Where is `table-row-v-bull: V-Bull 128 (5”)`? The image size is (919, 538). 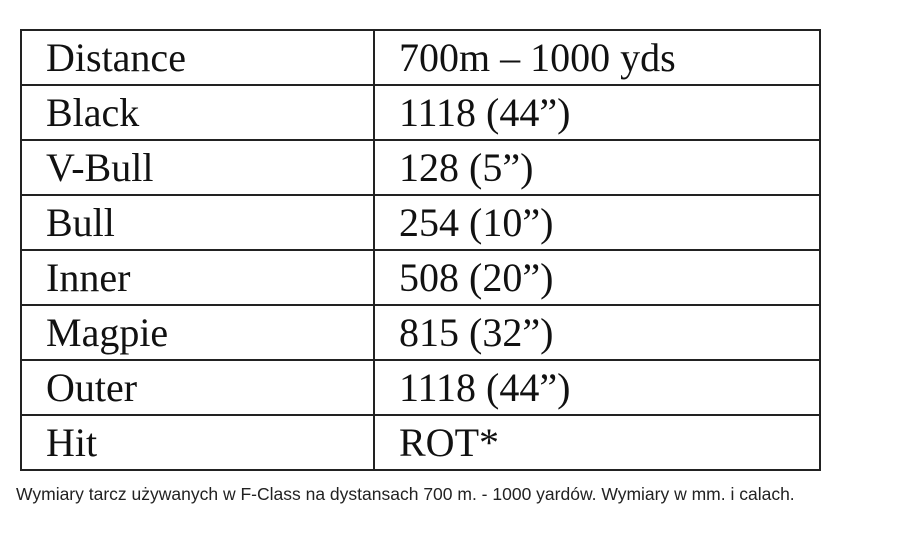
table-row-v-bull: V-Bull 128 (5”) is located at coordinates (420, 167).